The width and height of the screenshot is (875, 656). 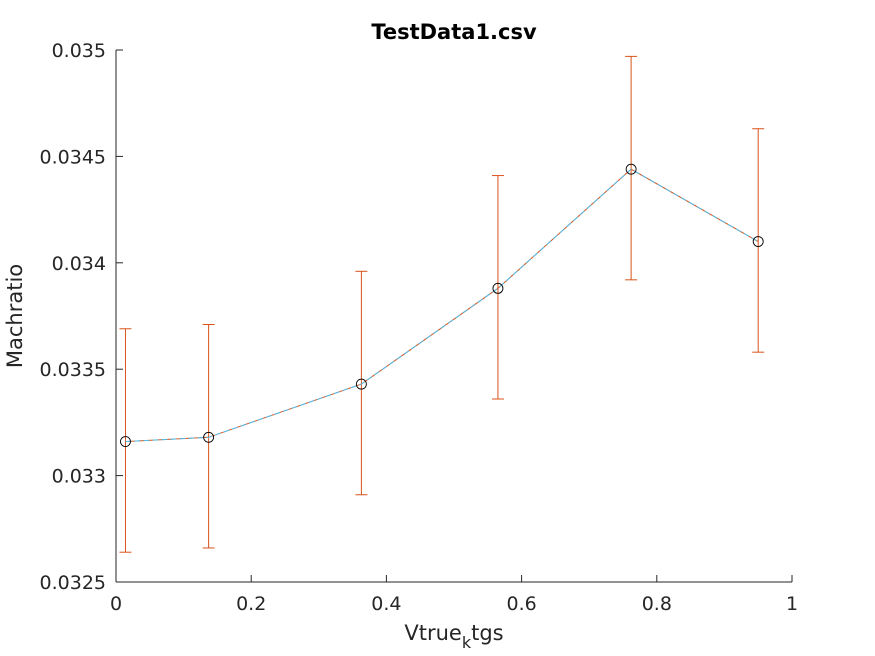 What do you see at coordinates (73, 370) in the screenshot?
I see `y-tick-label: 0.0335` at bounding box center [73, 370].